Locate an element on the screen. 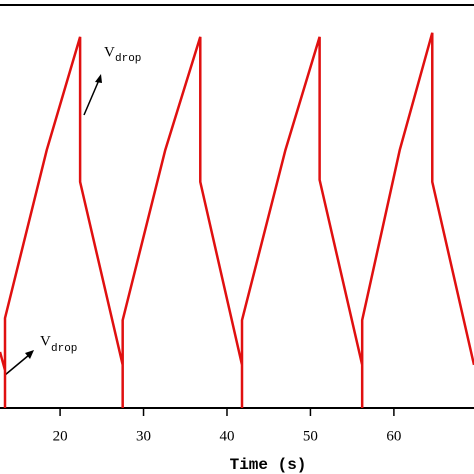  x-tick-label: 40 is located at coordinates (226, 436).